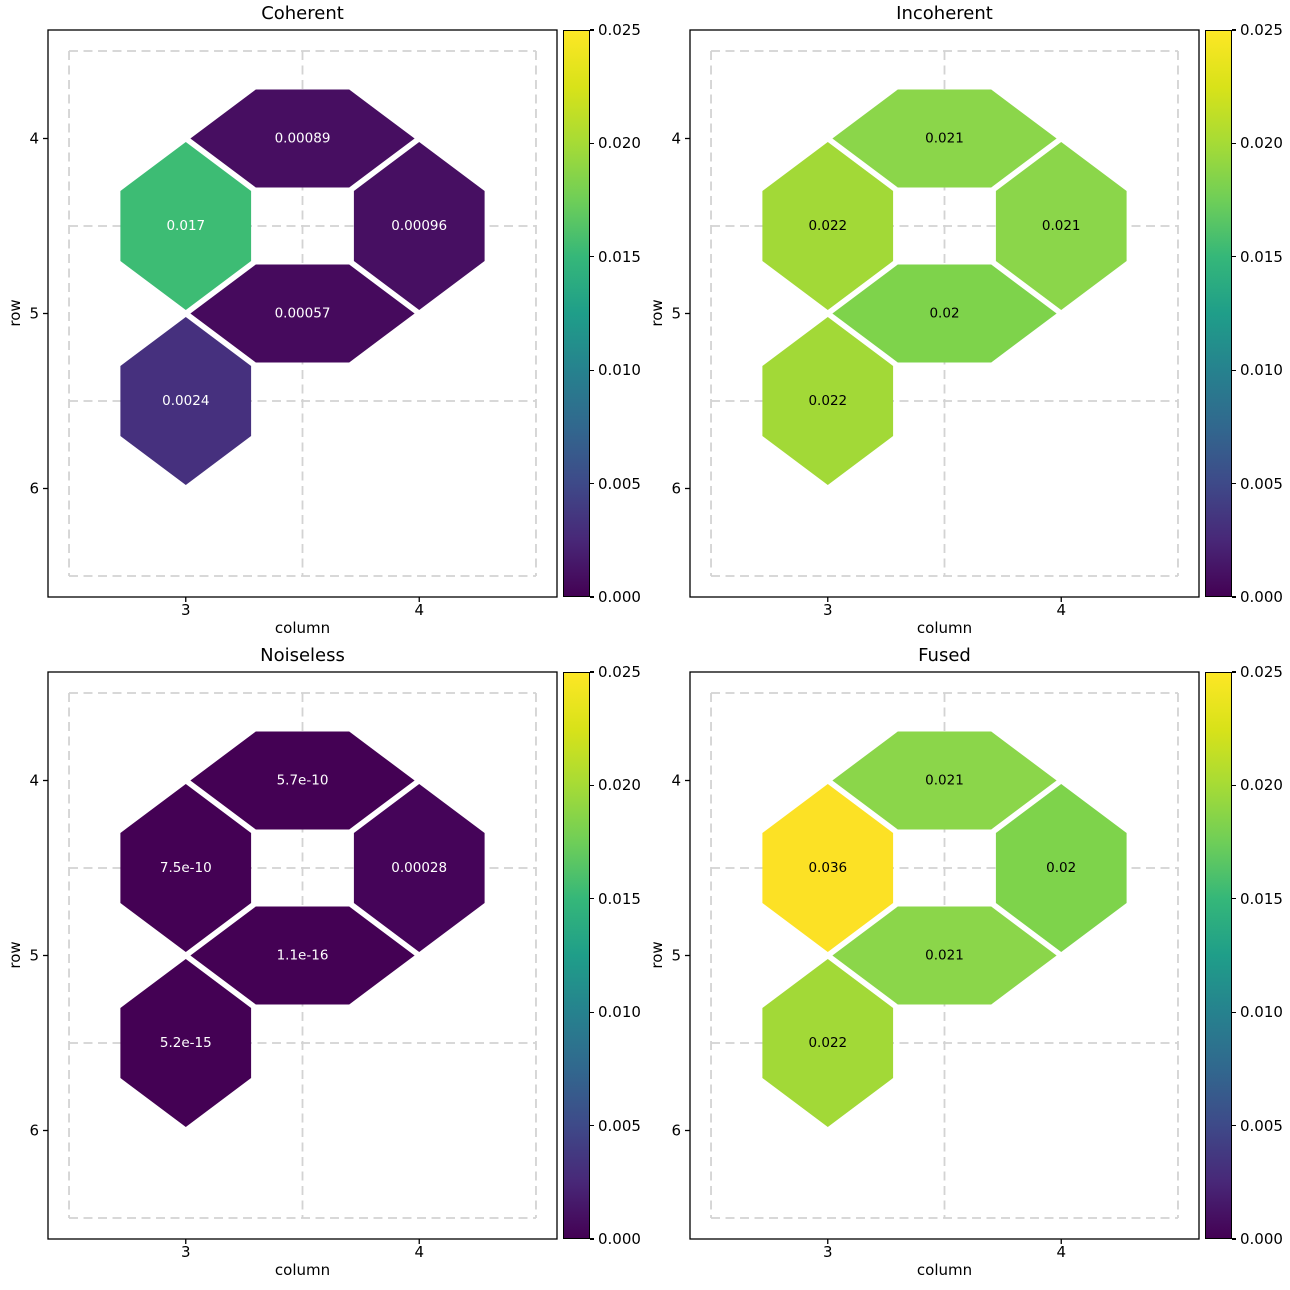 The width and height of the screenshot is (1290, 1290). I want to click on patch-value-label: 5.2e-15, so click(186, 1043).